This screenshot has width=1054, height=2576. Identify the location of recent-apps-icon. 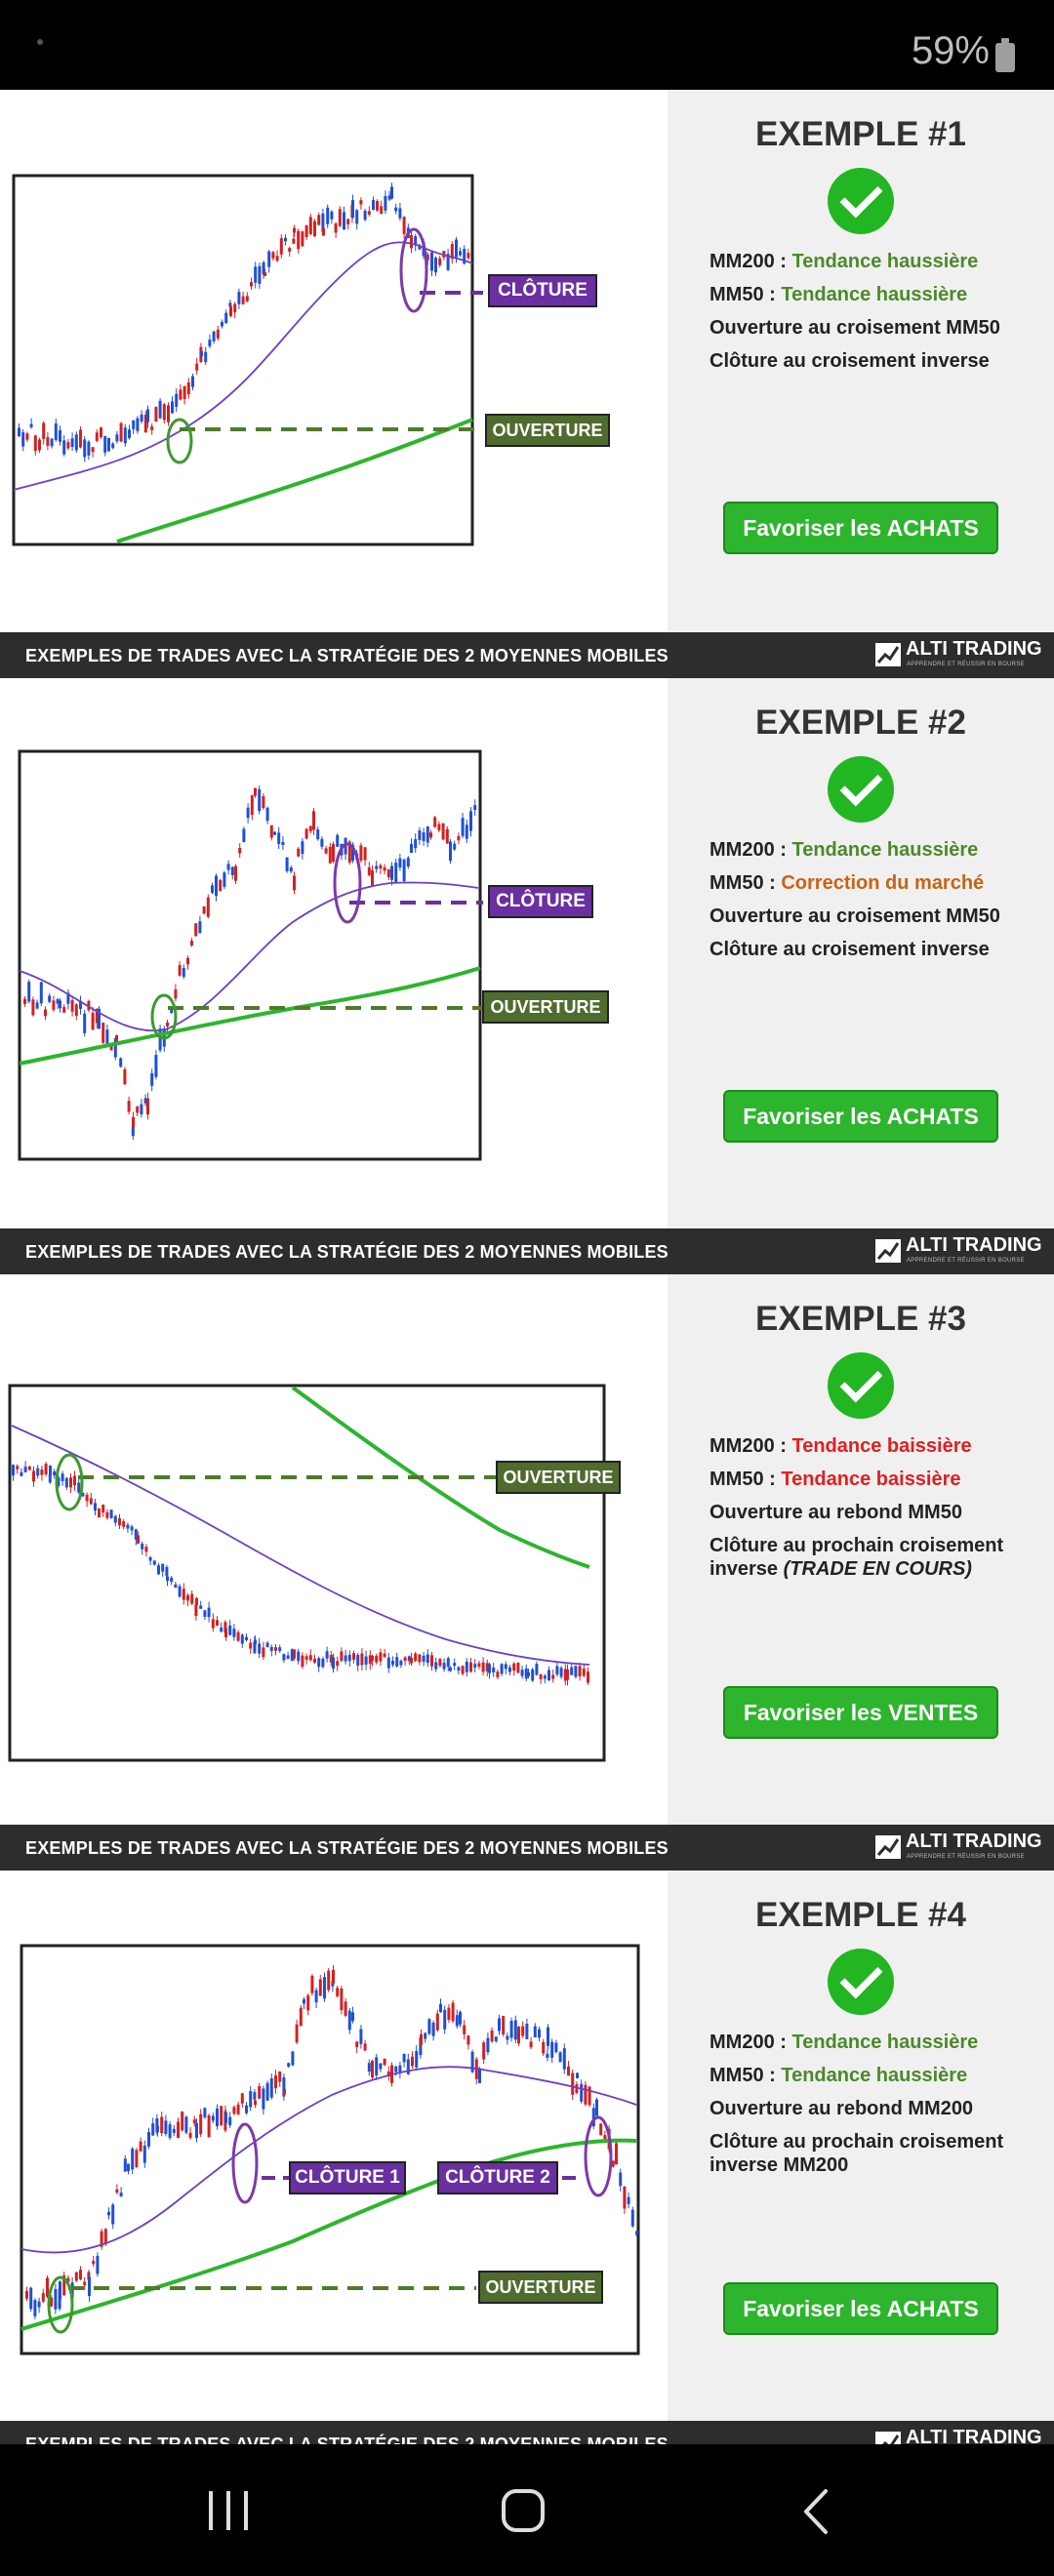
(228, 2510).